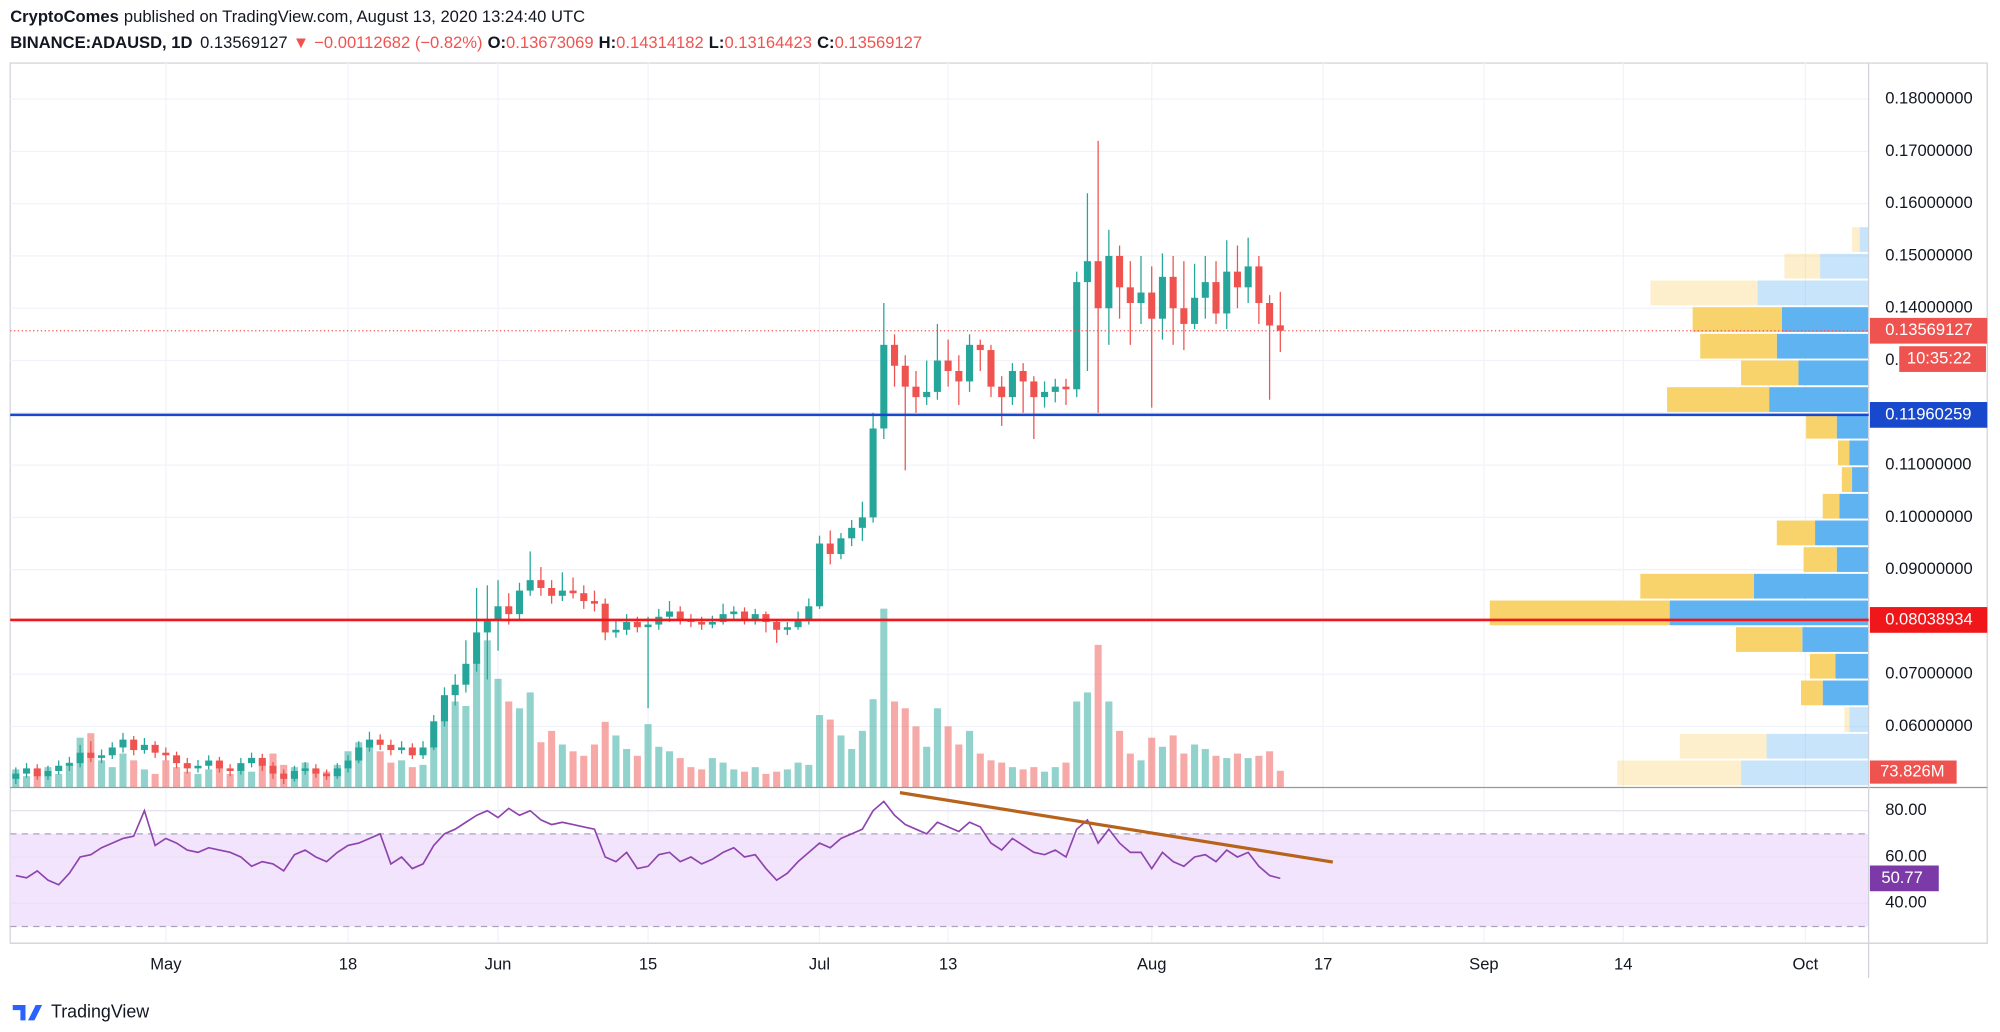 The height and width of the screenshot is (1032, 2000). What do you see at coordinates (1929, 254) in the screenshot?
I see `y-tick-label: 0.15000000` at bounding box center [1929, 254].